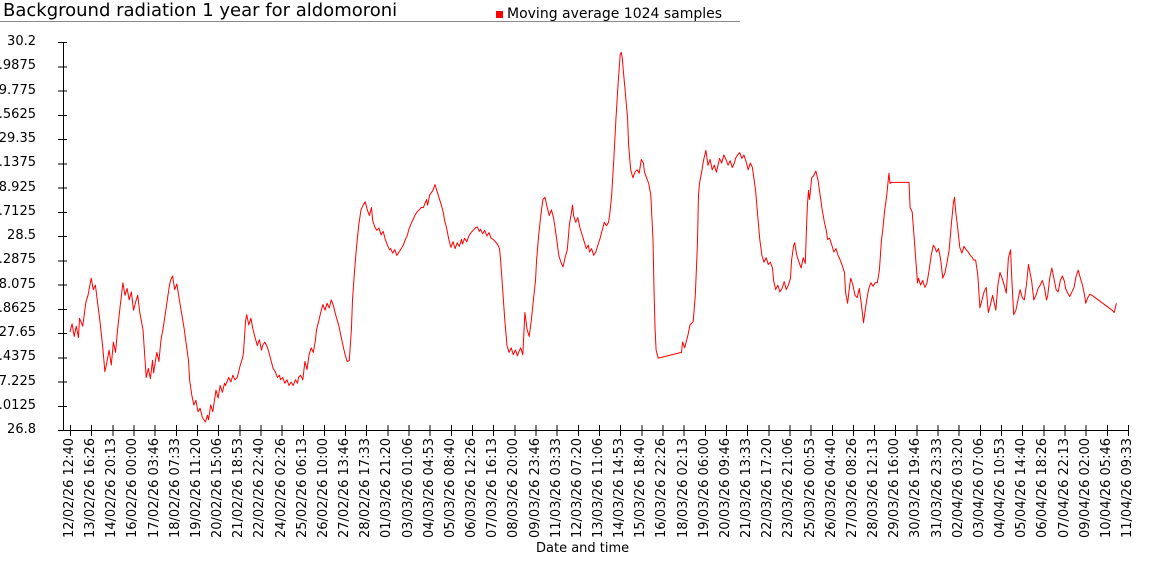 This screenshot has height=568, width=1150. I want to click on x-tick-label: 24/02/26 02:26, so click(281, 488).